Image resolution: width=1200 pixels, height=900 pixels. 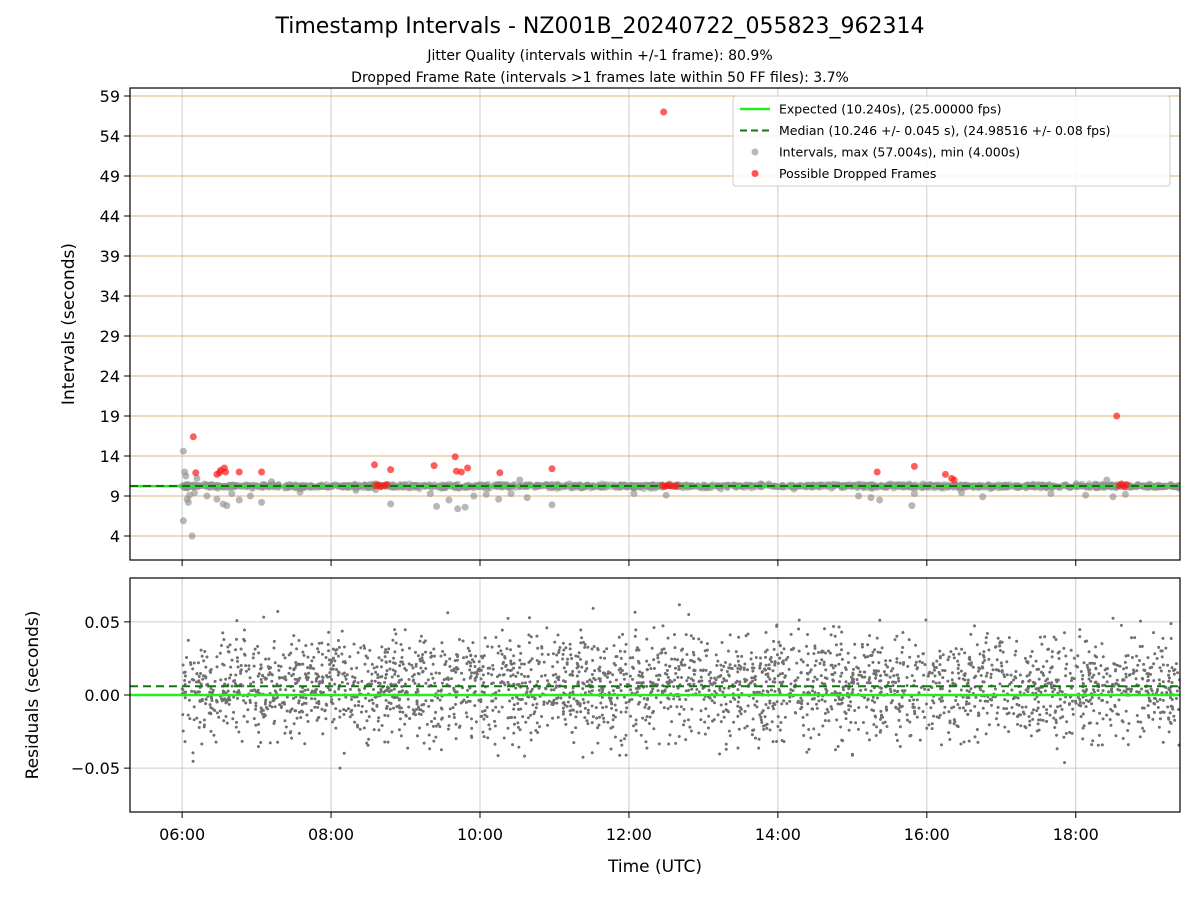 I want to click on x-axis-label: Time (UTC), so click(x=654, y=867).